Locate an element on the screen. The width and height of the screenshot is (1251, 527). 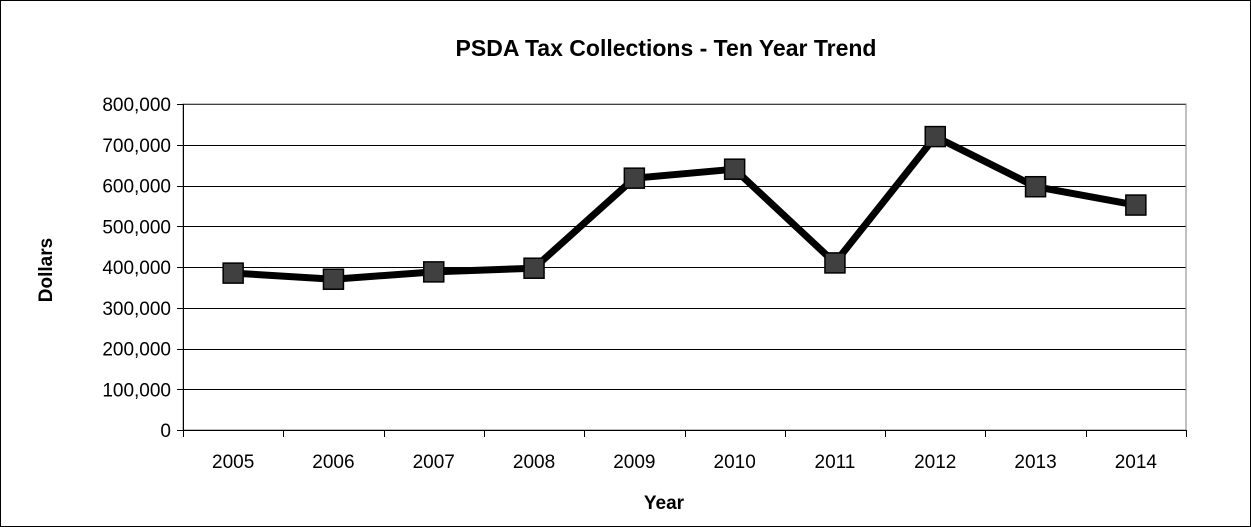
y-tick-label: 100,000 is located at coordinates (136, 390).